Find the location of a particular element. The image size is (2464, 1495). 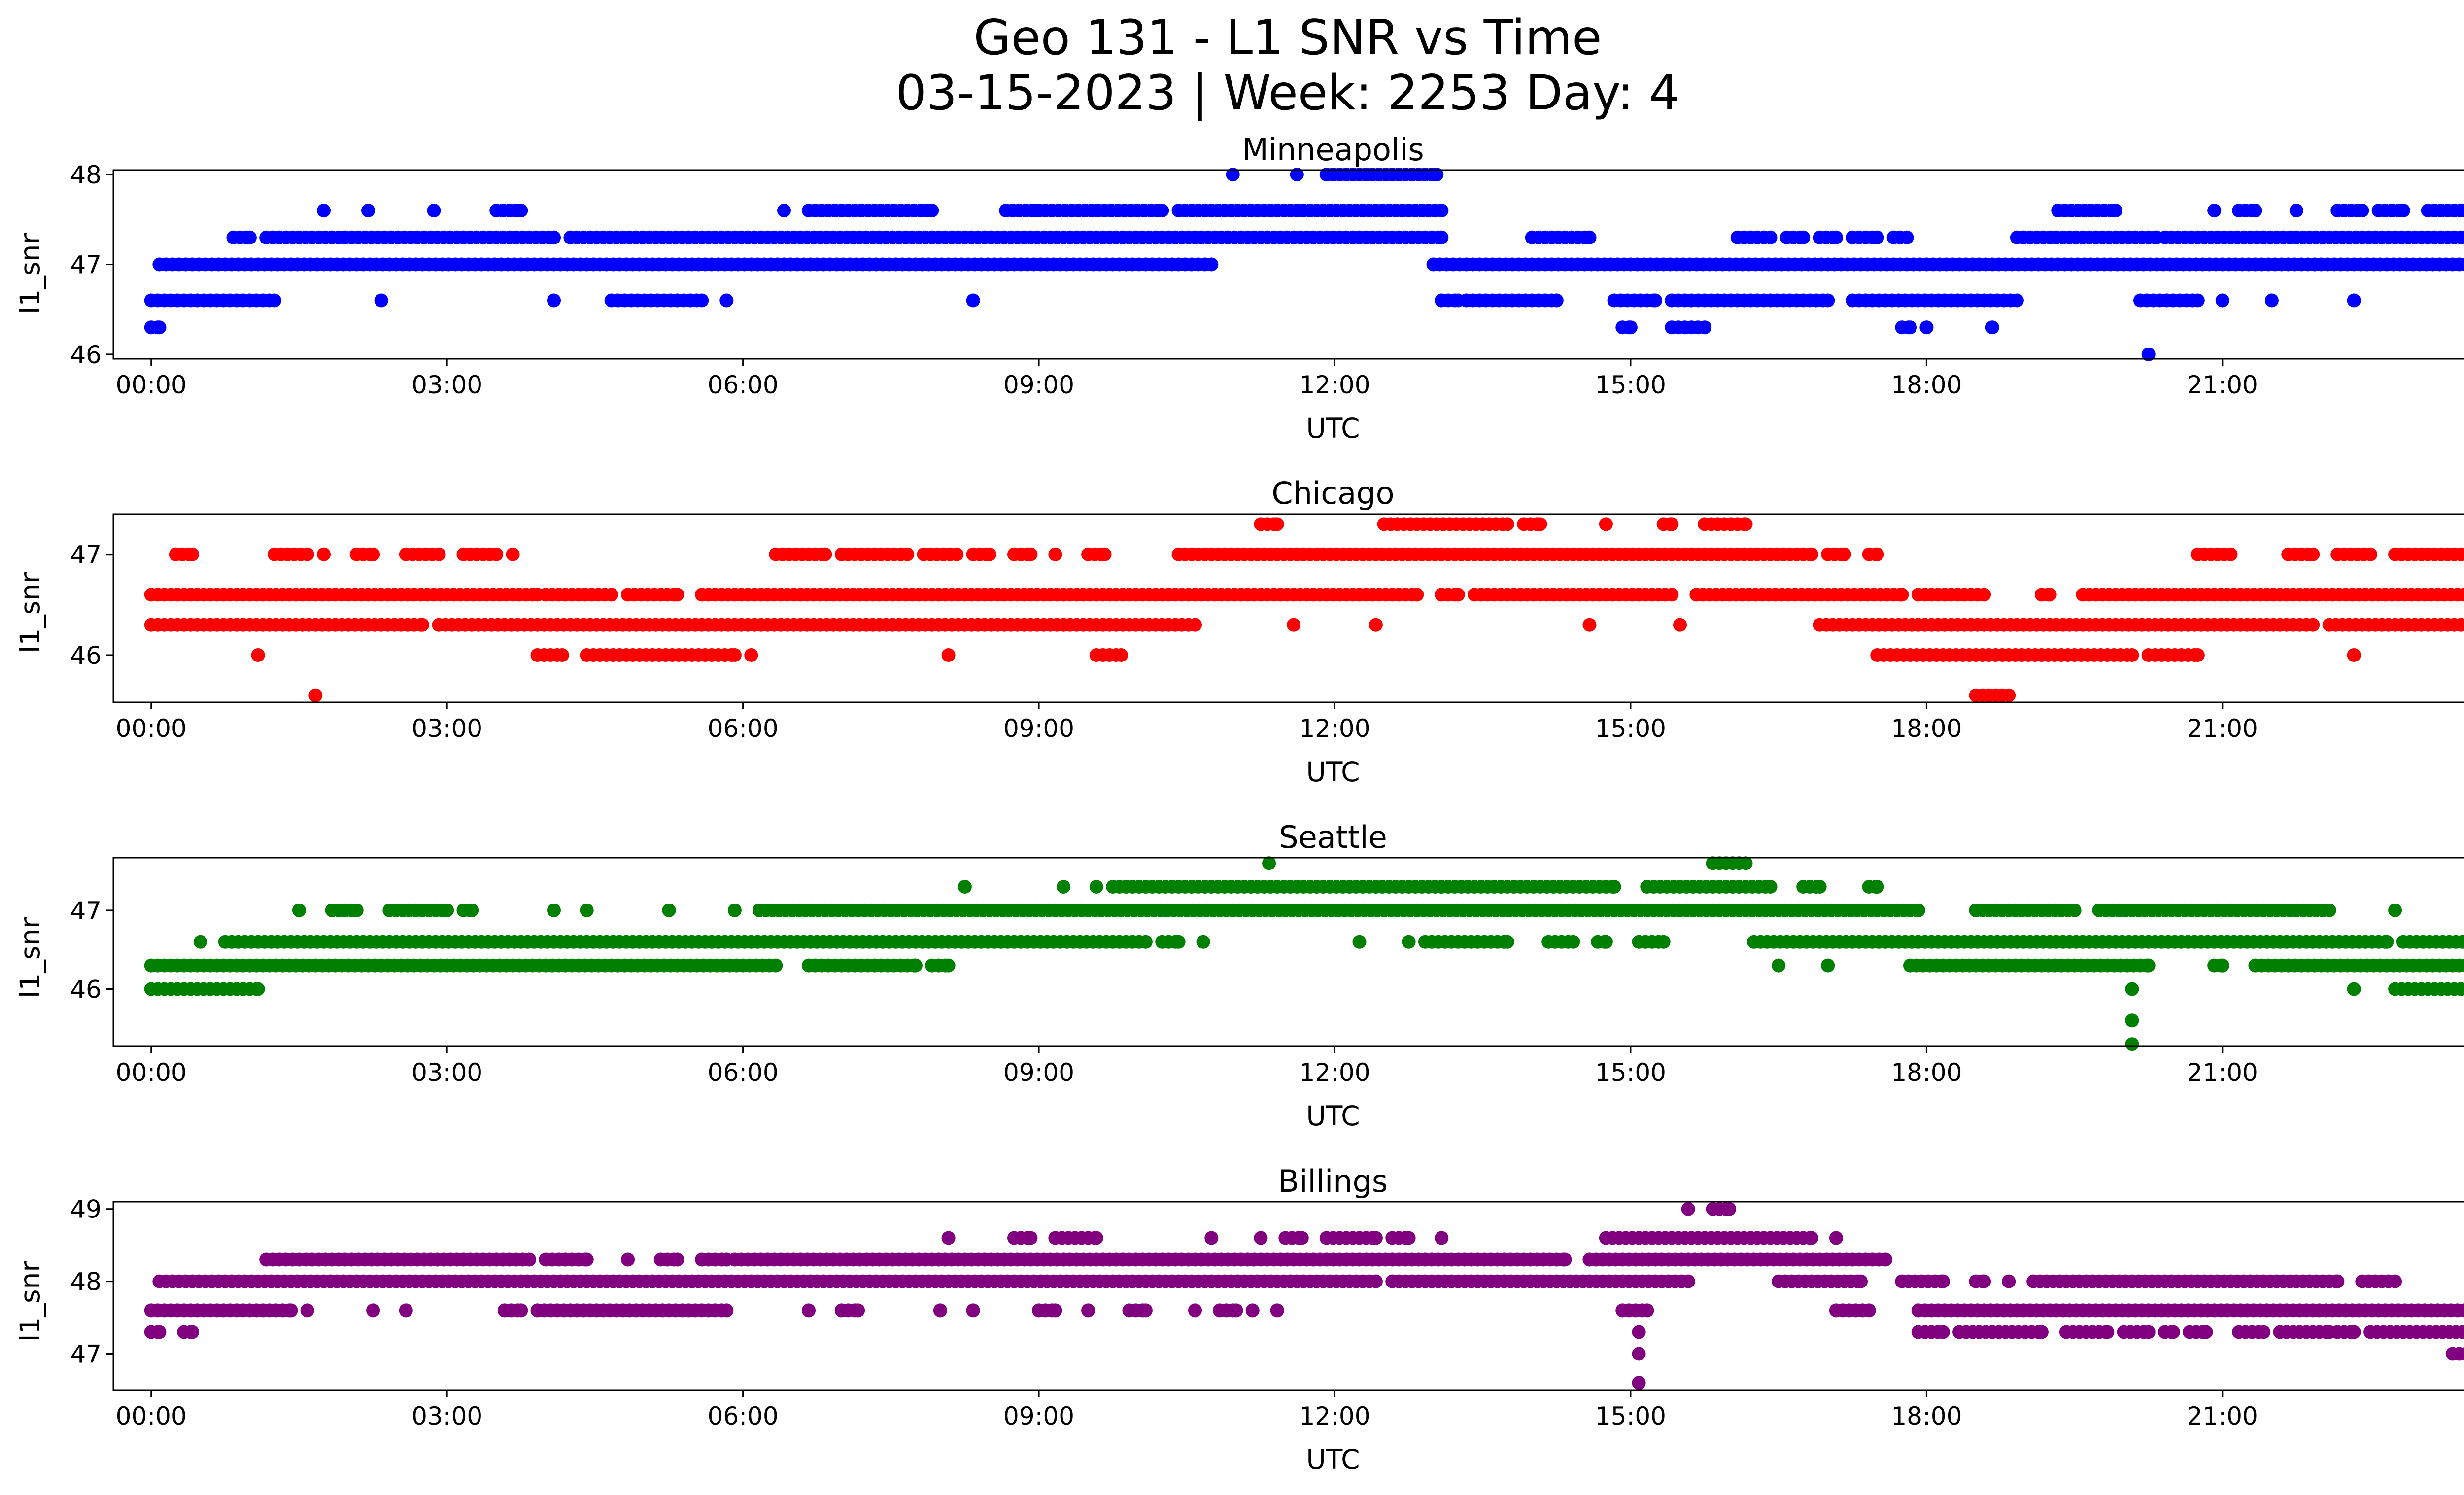

subplot-seattle: Seattle UTC l1_snr is located at coordinates (700, 975).